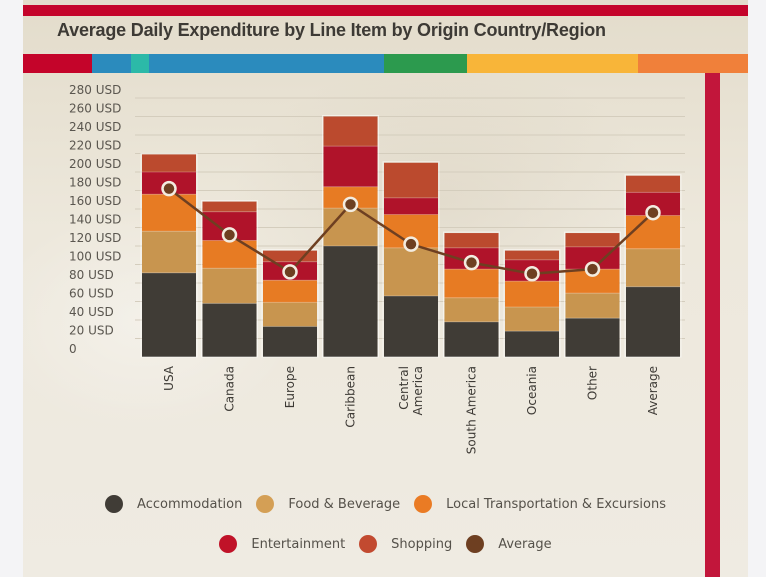 The image size is (766, 577). What do you see at coordinates (95, 127) in the screenshot?
I see `y-tick-label: 240 USD` at bounding box center [95, 127].